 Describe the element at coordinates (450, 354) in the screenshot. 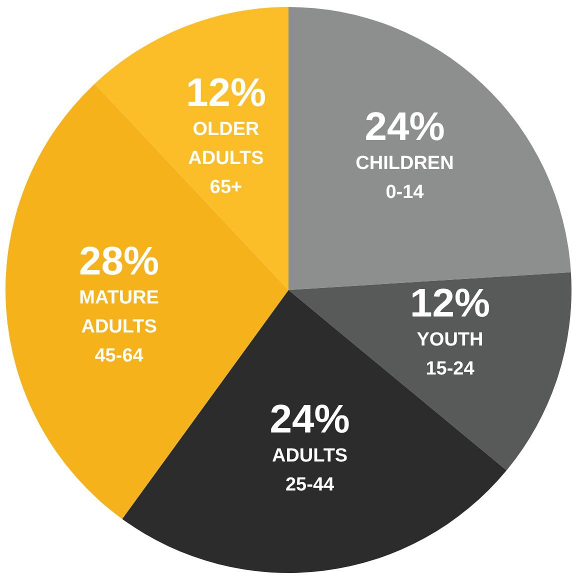

I see `slice-label: YOUTH 15-24` at that location.